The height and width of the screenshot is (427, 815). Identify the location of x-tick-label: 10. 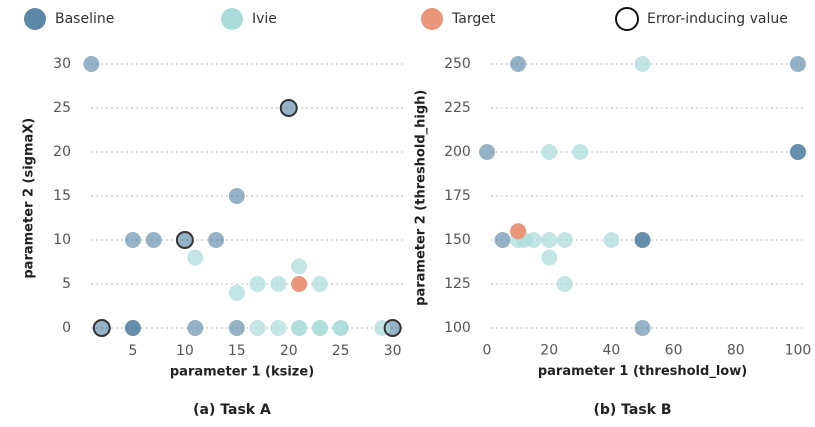
(185, 351).